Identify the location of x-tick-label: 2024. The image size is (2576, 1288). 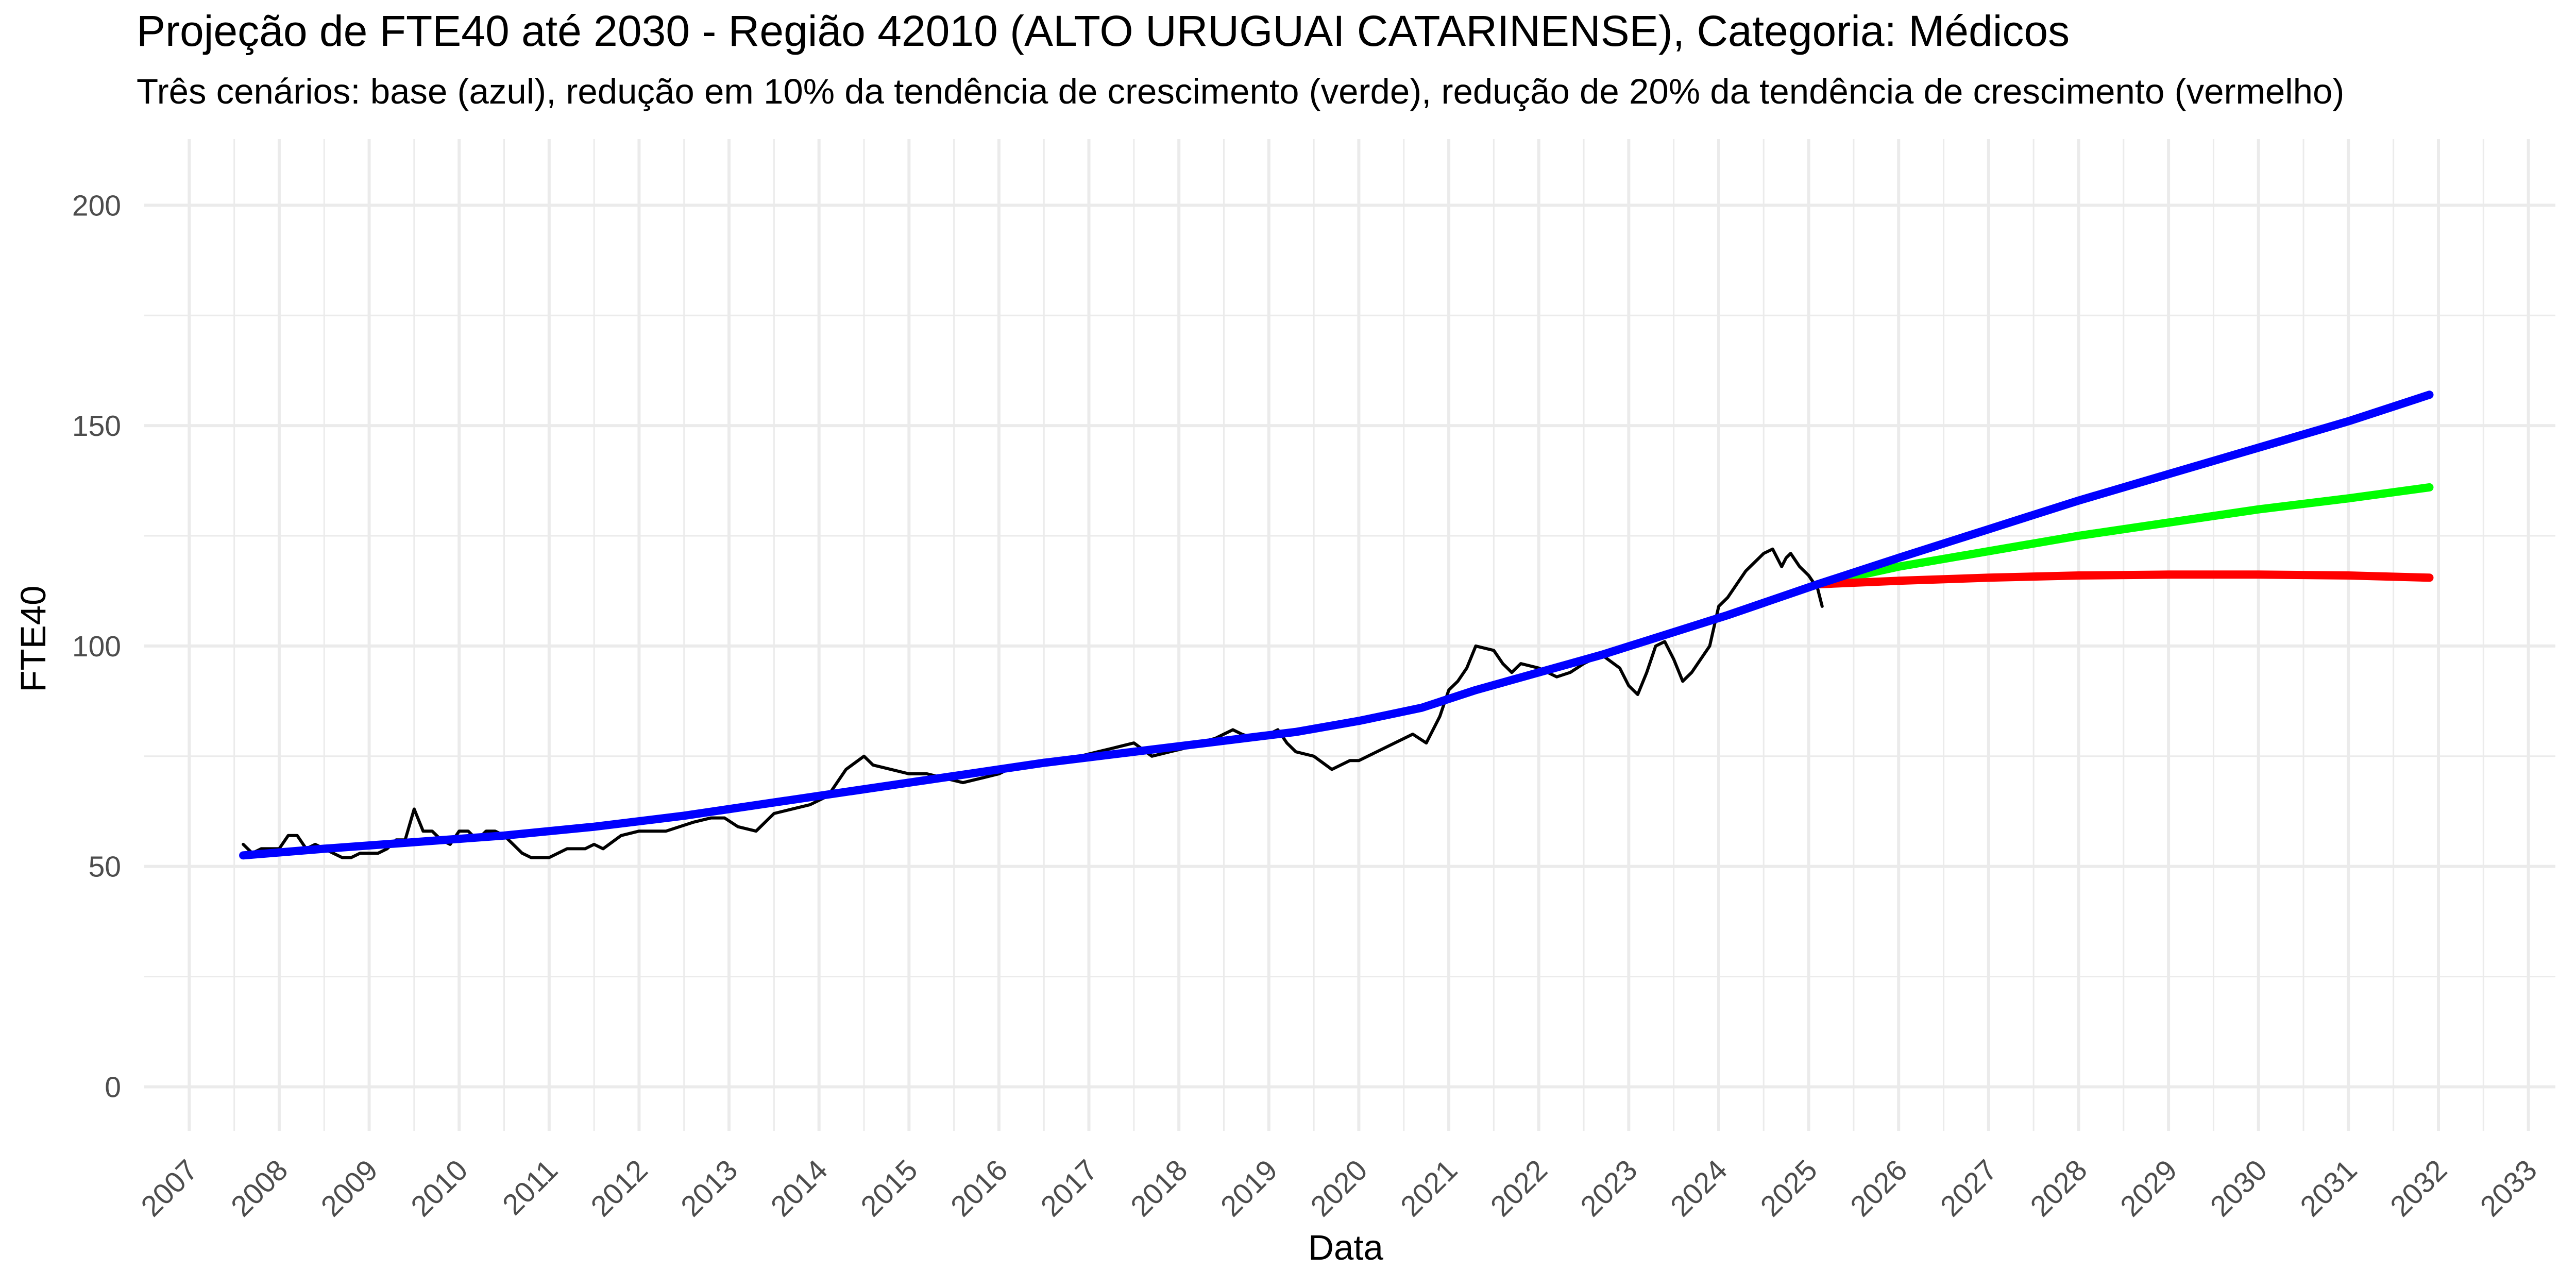
(1699, 1188).